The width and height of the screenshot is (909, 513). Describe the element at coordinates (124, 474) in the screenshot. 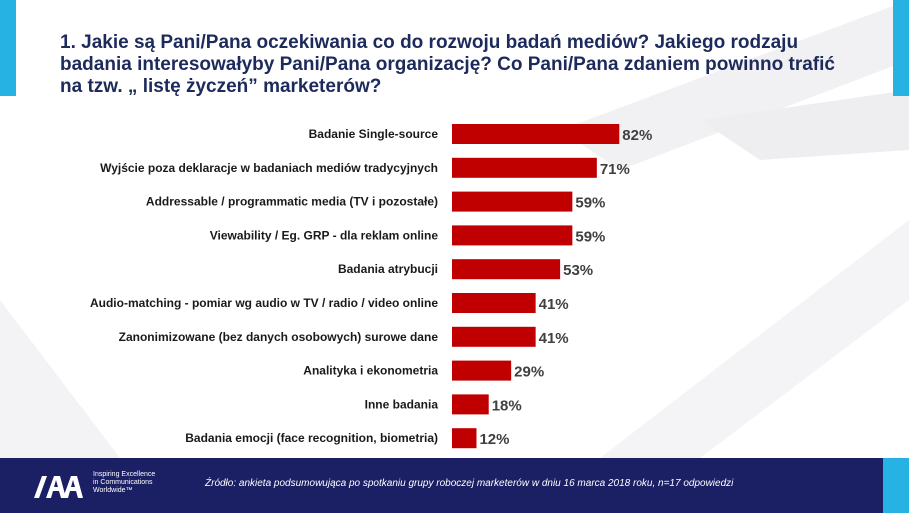

I see `tagline-line-1: Inspiring Excellence` at that location.